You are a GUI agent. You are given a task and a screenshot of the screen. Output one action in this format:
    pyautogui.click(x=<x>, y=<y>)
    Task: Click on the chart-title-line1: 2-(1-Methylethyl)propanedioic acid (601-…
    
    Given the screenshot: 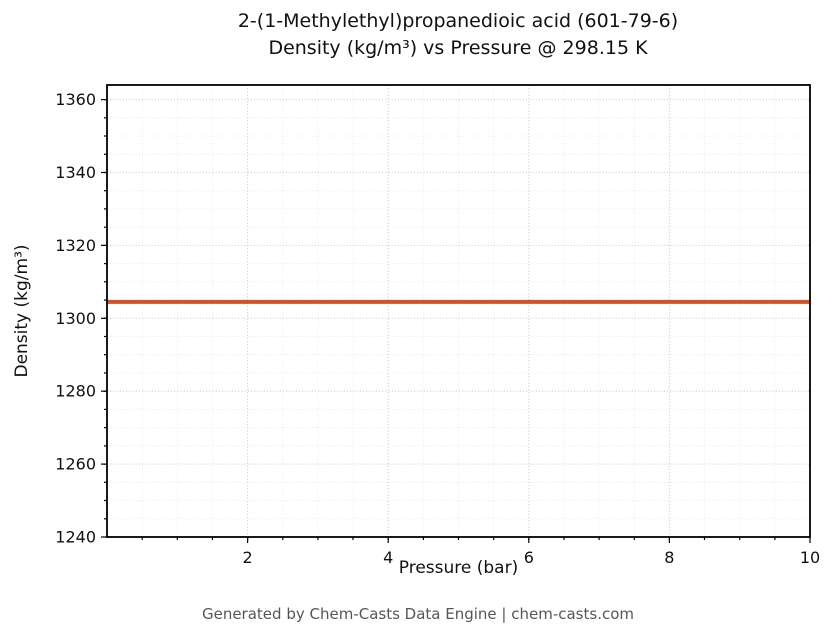 What is the action you would take?
    pyautogui.click(x=458, y=21)
    